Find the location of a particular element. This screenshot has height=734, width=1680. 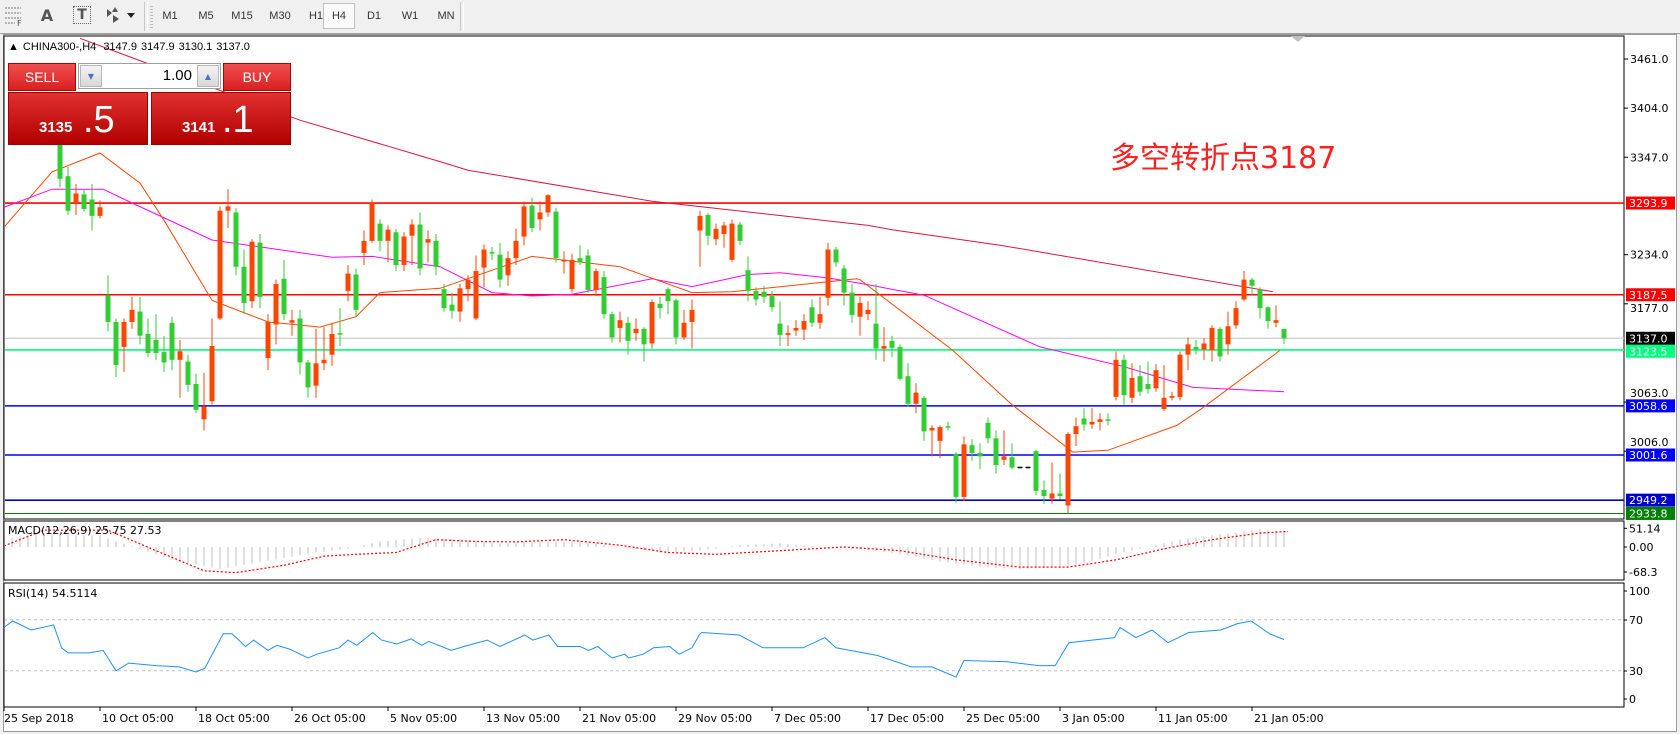

timeframe-d1-button: D1 is located at coordinates (374, 16).